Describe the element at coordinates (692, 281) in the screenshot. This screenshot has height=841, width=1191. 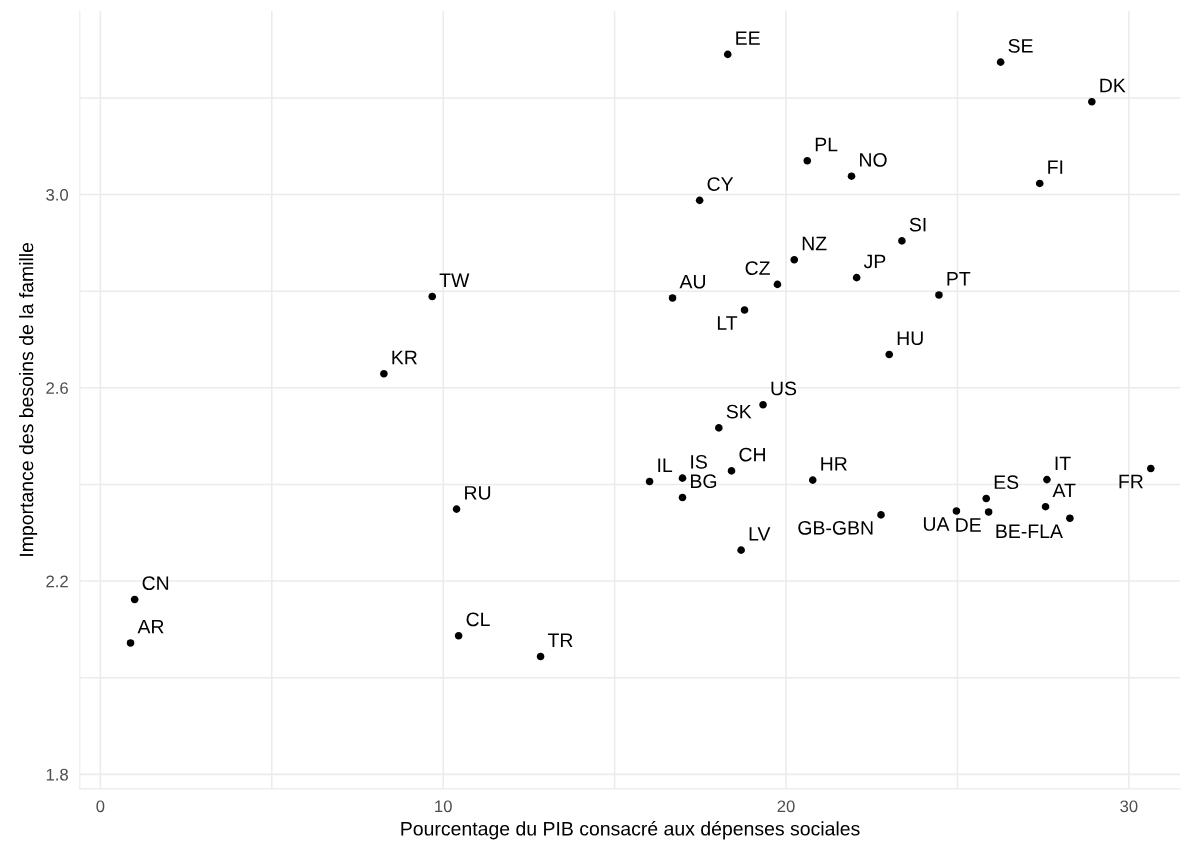
I see `annotation: AU` at that location.